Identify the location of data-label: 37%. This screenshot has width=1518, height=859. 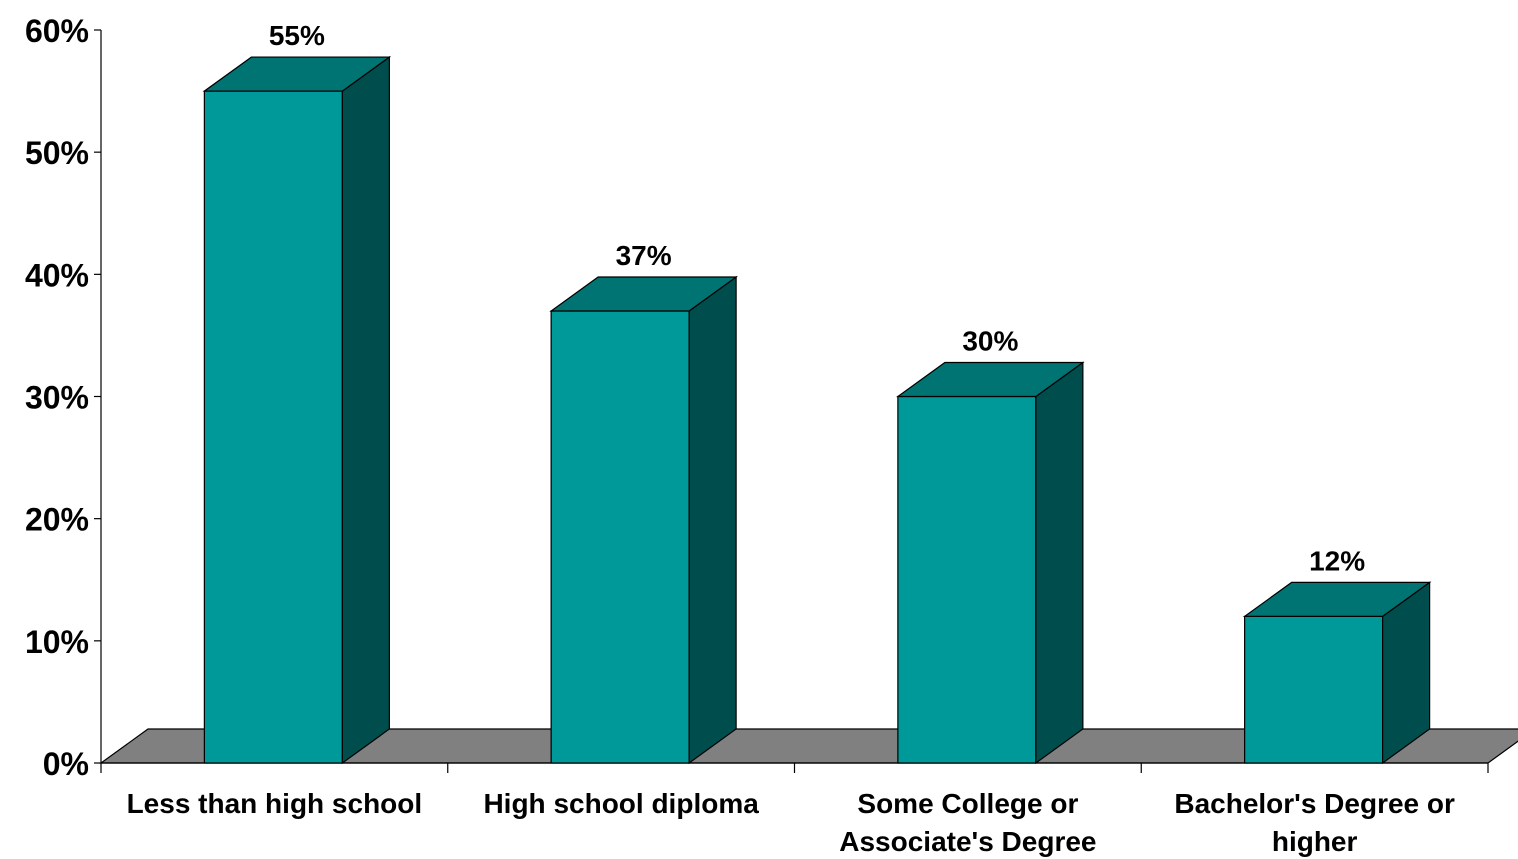
(644, 255).